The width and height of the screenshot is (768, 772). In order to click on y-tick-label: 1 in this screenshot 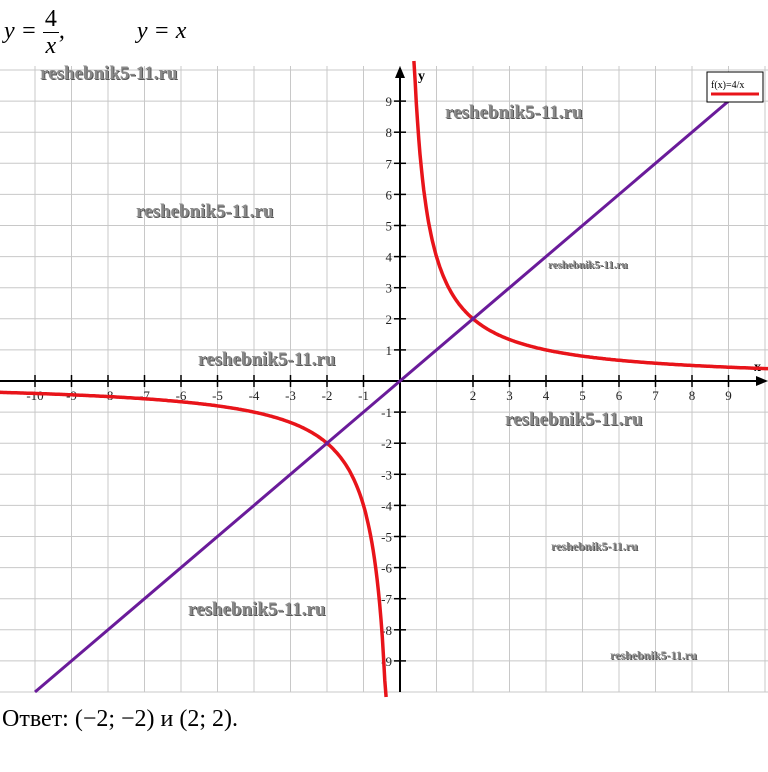, I will do `click(389, 350)`.